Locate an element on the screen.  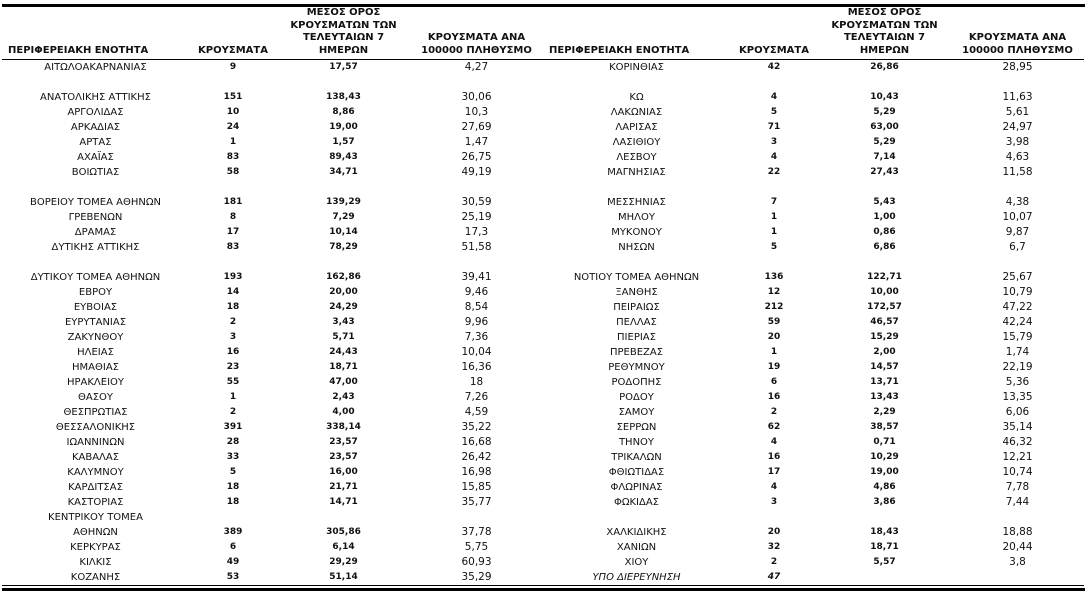
cases-cell: 62 is located at coordinates (774, 427).